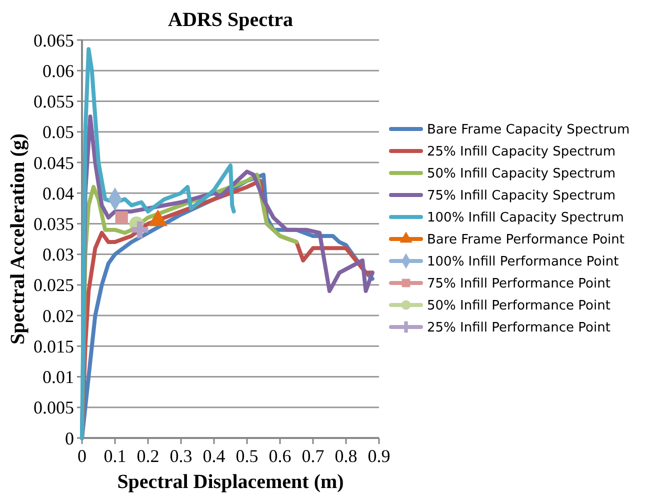 This screenshot has width=669, height=498. Describe the element at coordinates (58, 70) in the screenshot. I see `y-tick-label: 0.06` at that location.